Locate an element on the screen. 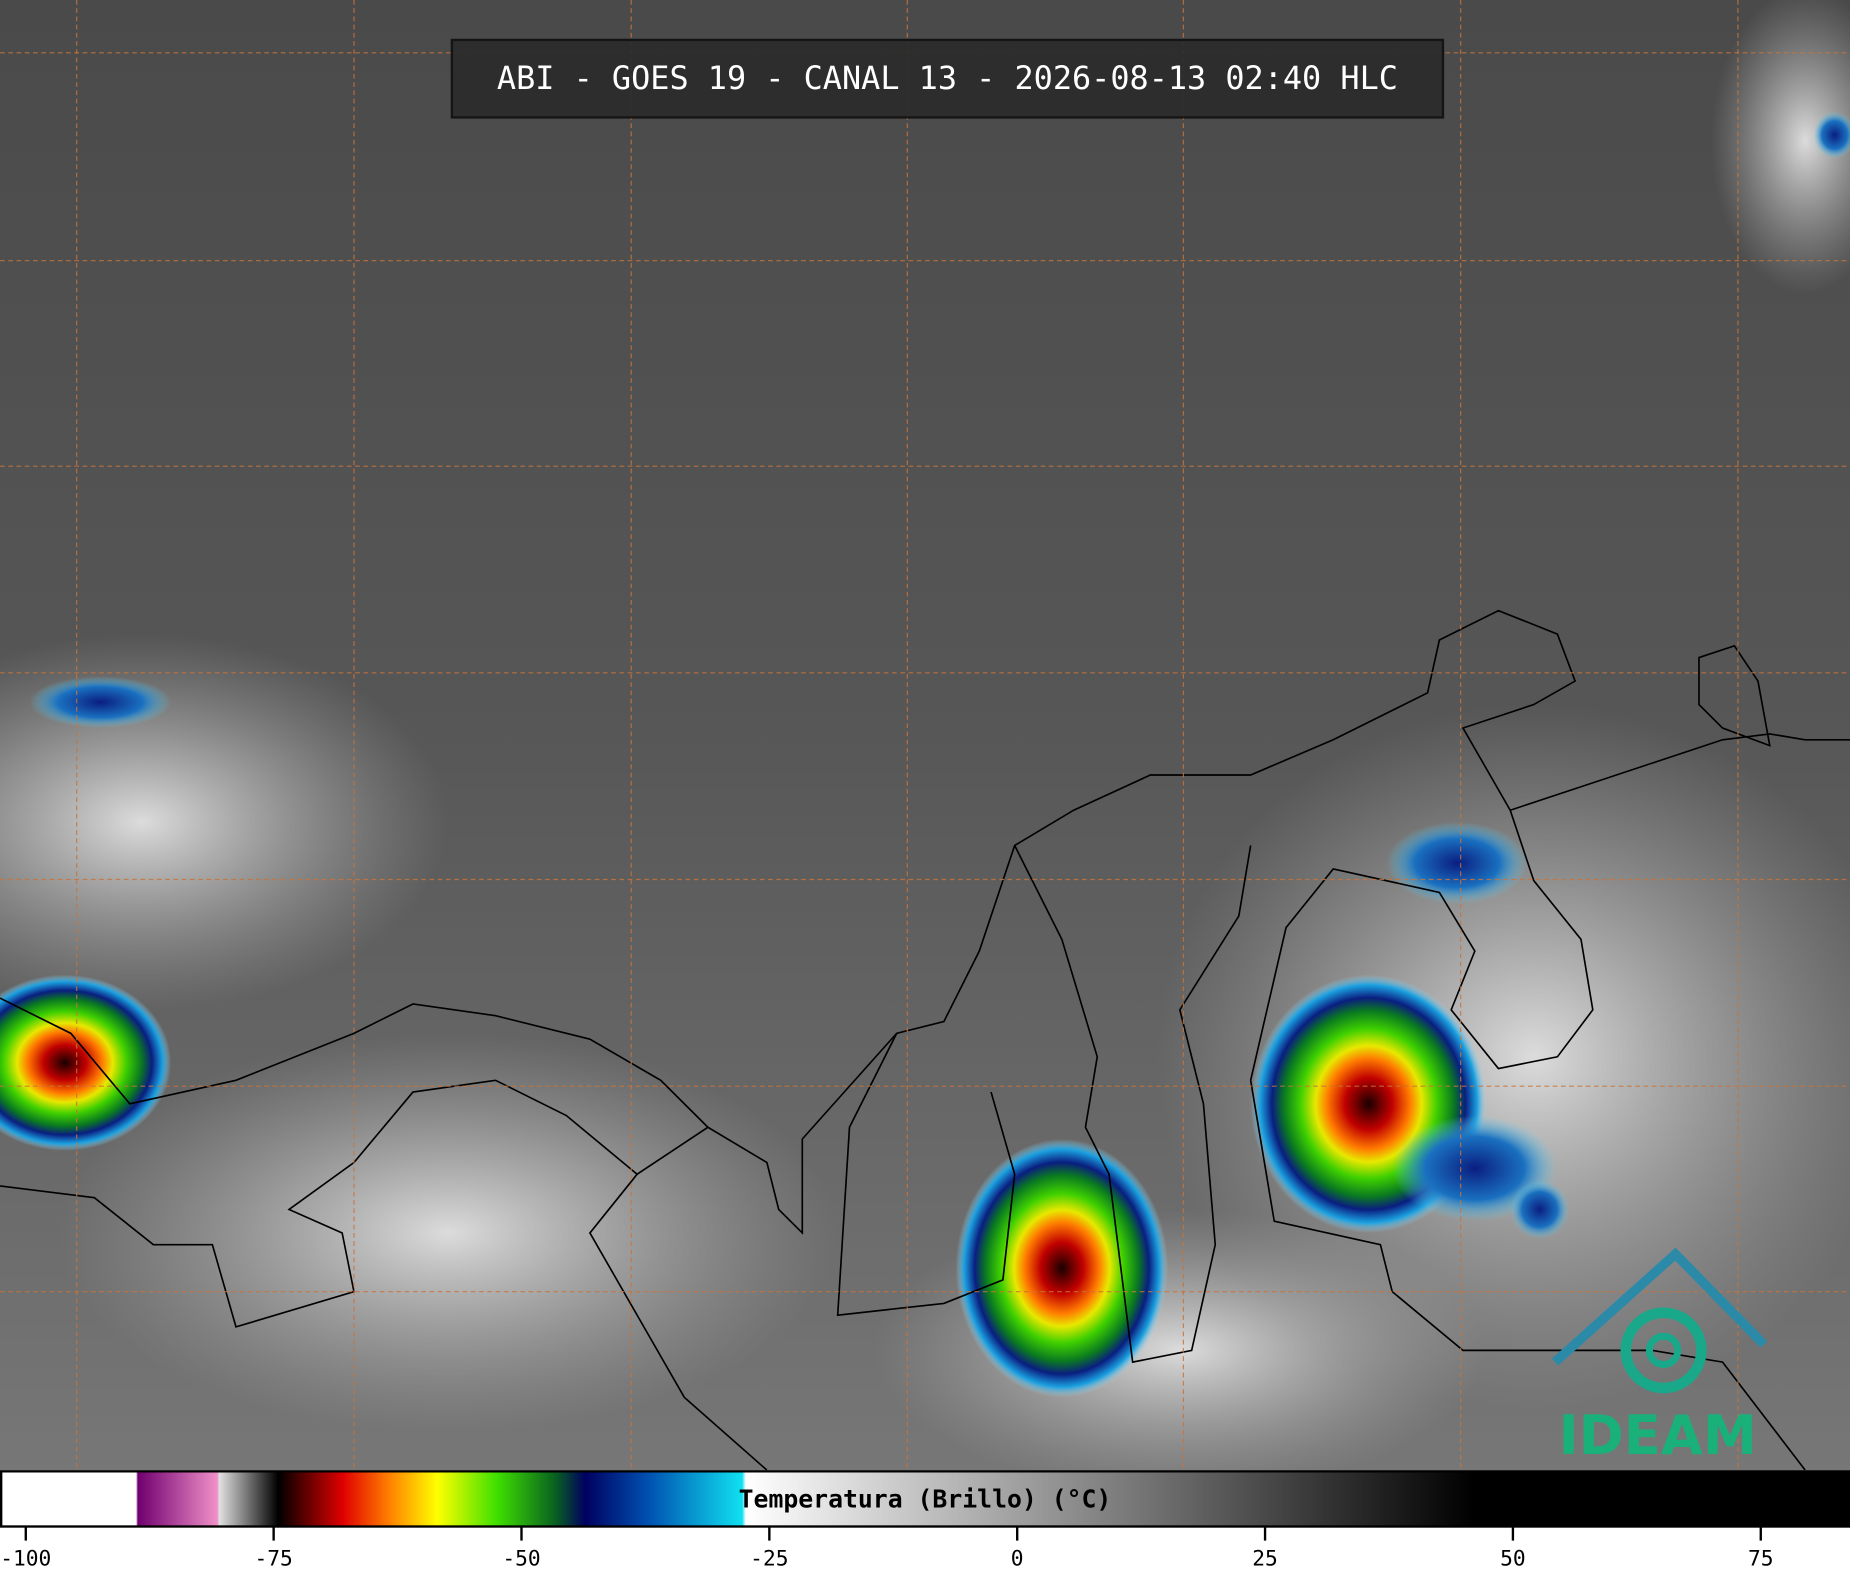 The image size is (1850, 1577). colorbar-tick-label: 50 is located at coordinates (1513, 1557).